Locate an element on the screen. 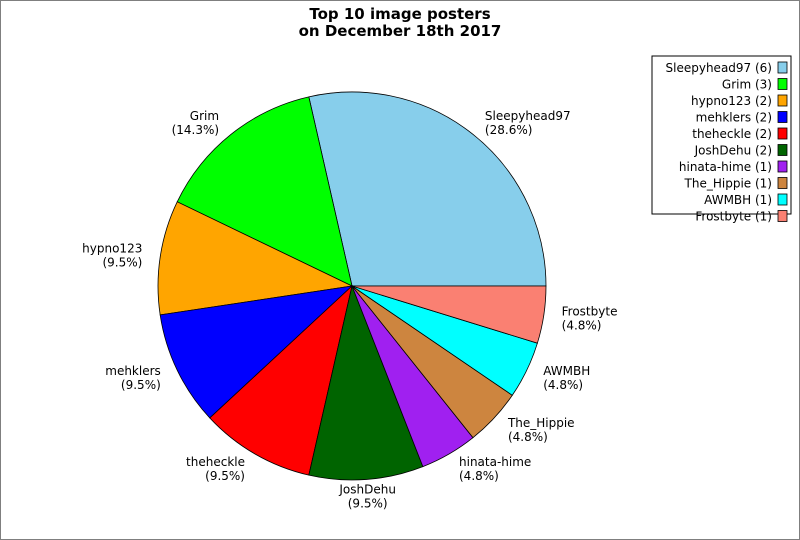 This screenshot has width=800, height=540. legend-label-frostbyte: Frostbyte (1) is located at coordinates (733, 217).